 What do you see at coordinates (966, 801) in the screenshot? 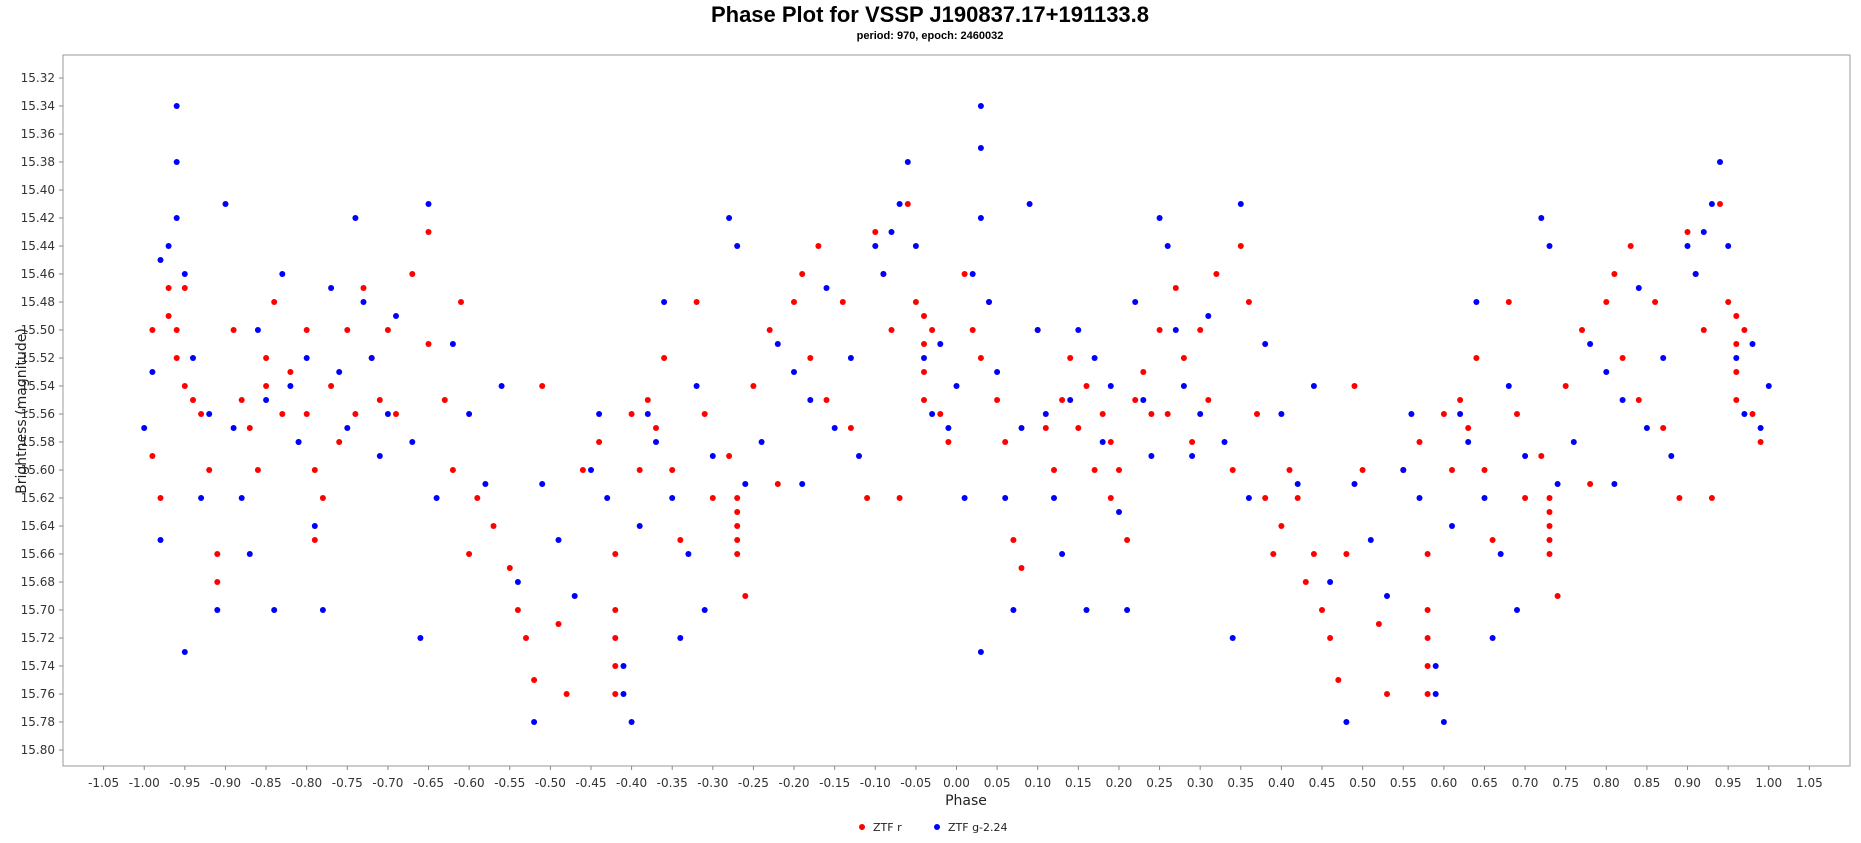
I see `x-axis-label: Phase` at bounding box center [966, 801].